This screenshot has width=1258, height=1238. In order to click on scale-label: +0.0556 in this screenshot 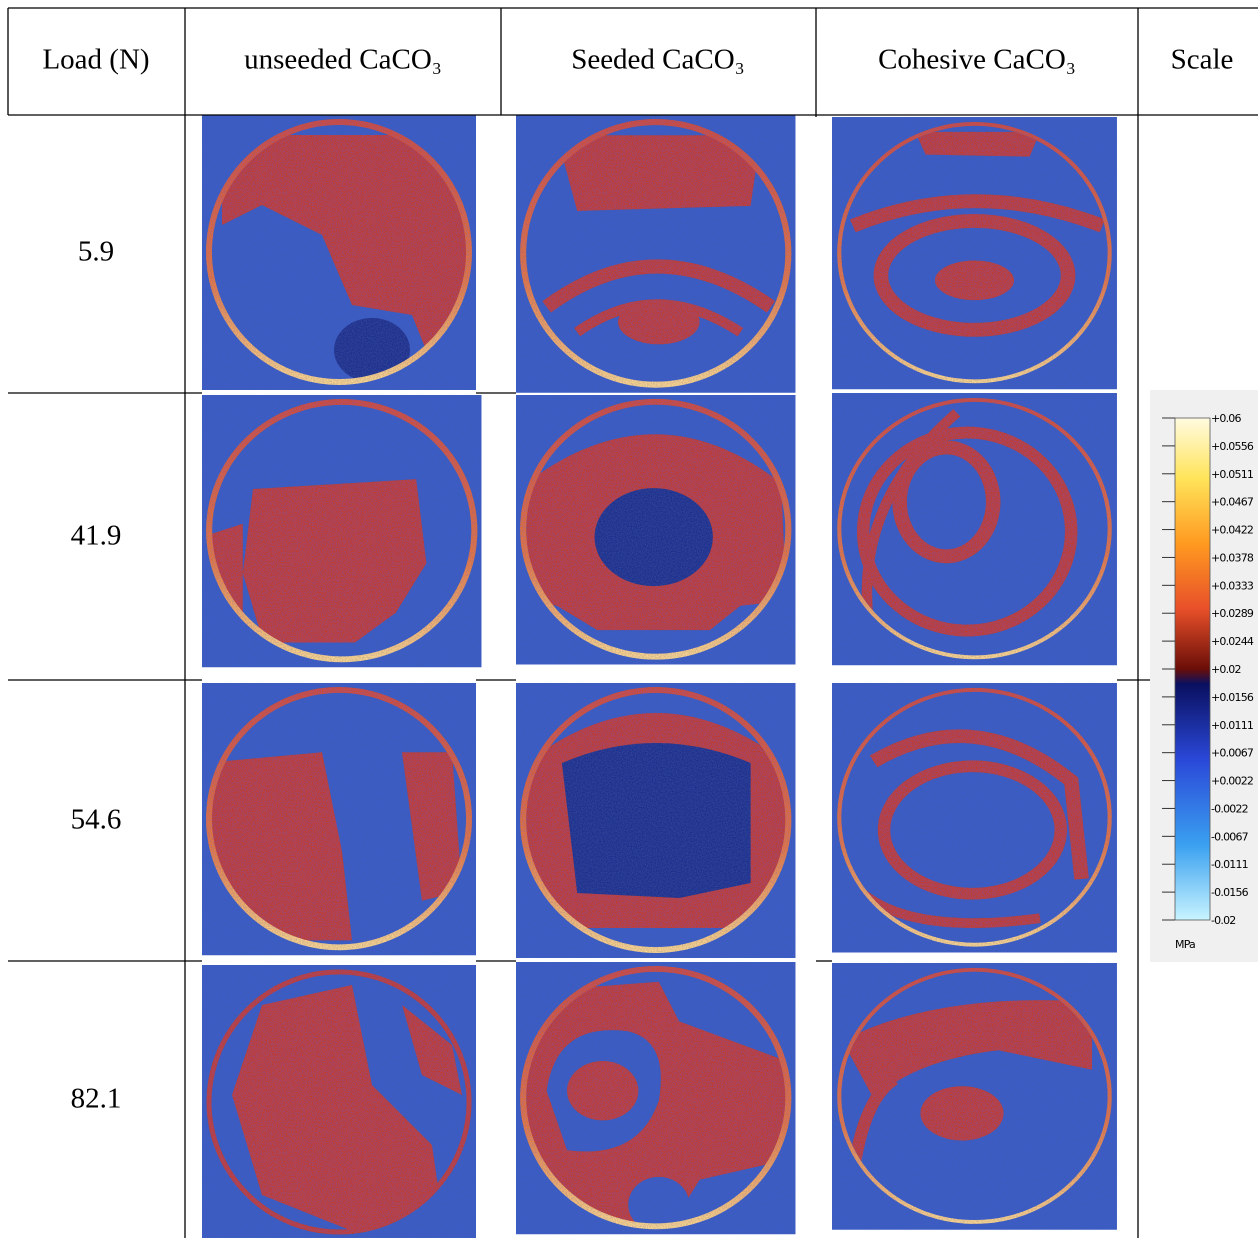, I will do `click(1232, 446)`.